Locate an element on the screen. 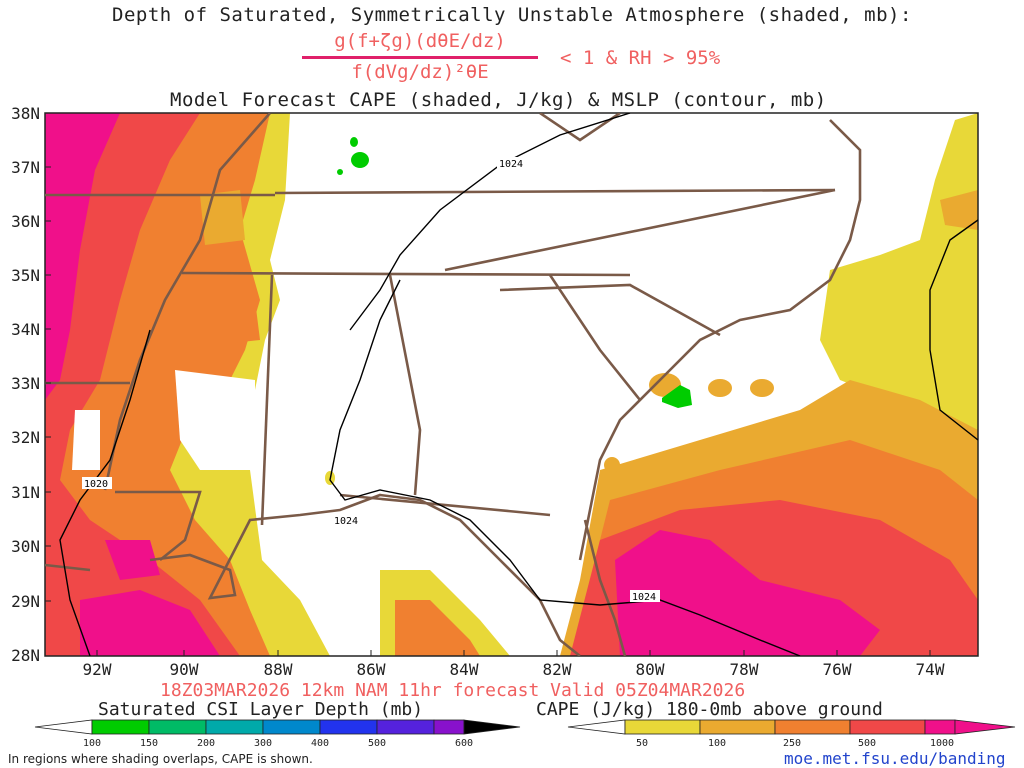 The image size is (1024, 768). lon-label-78: 78W is located at coordinates (744, 669).